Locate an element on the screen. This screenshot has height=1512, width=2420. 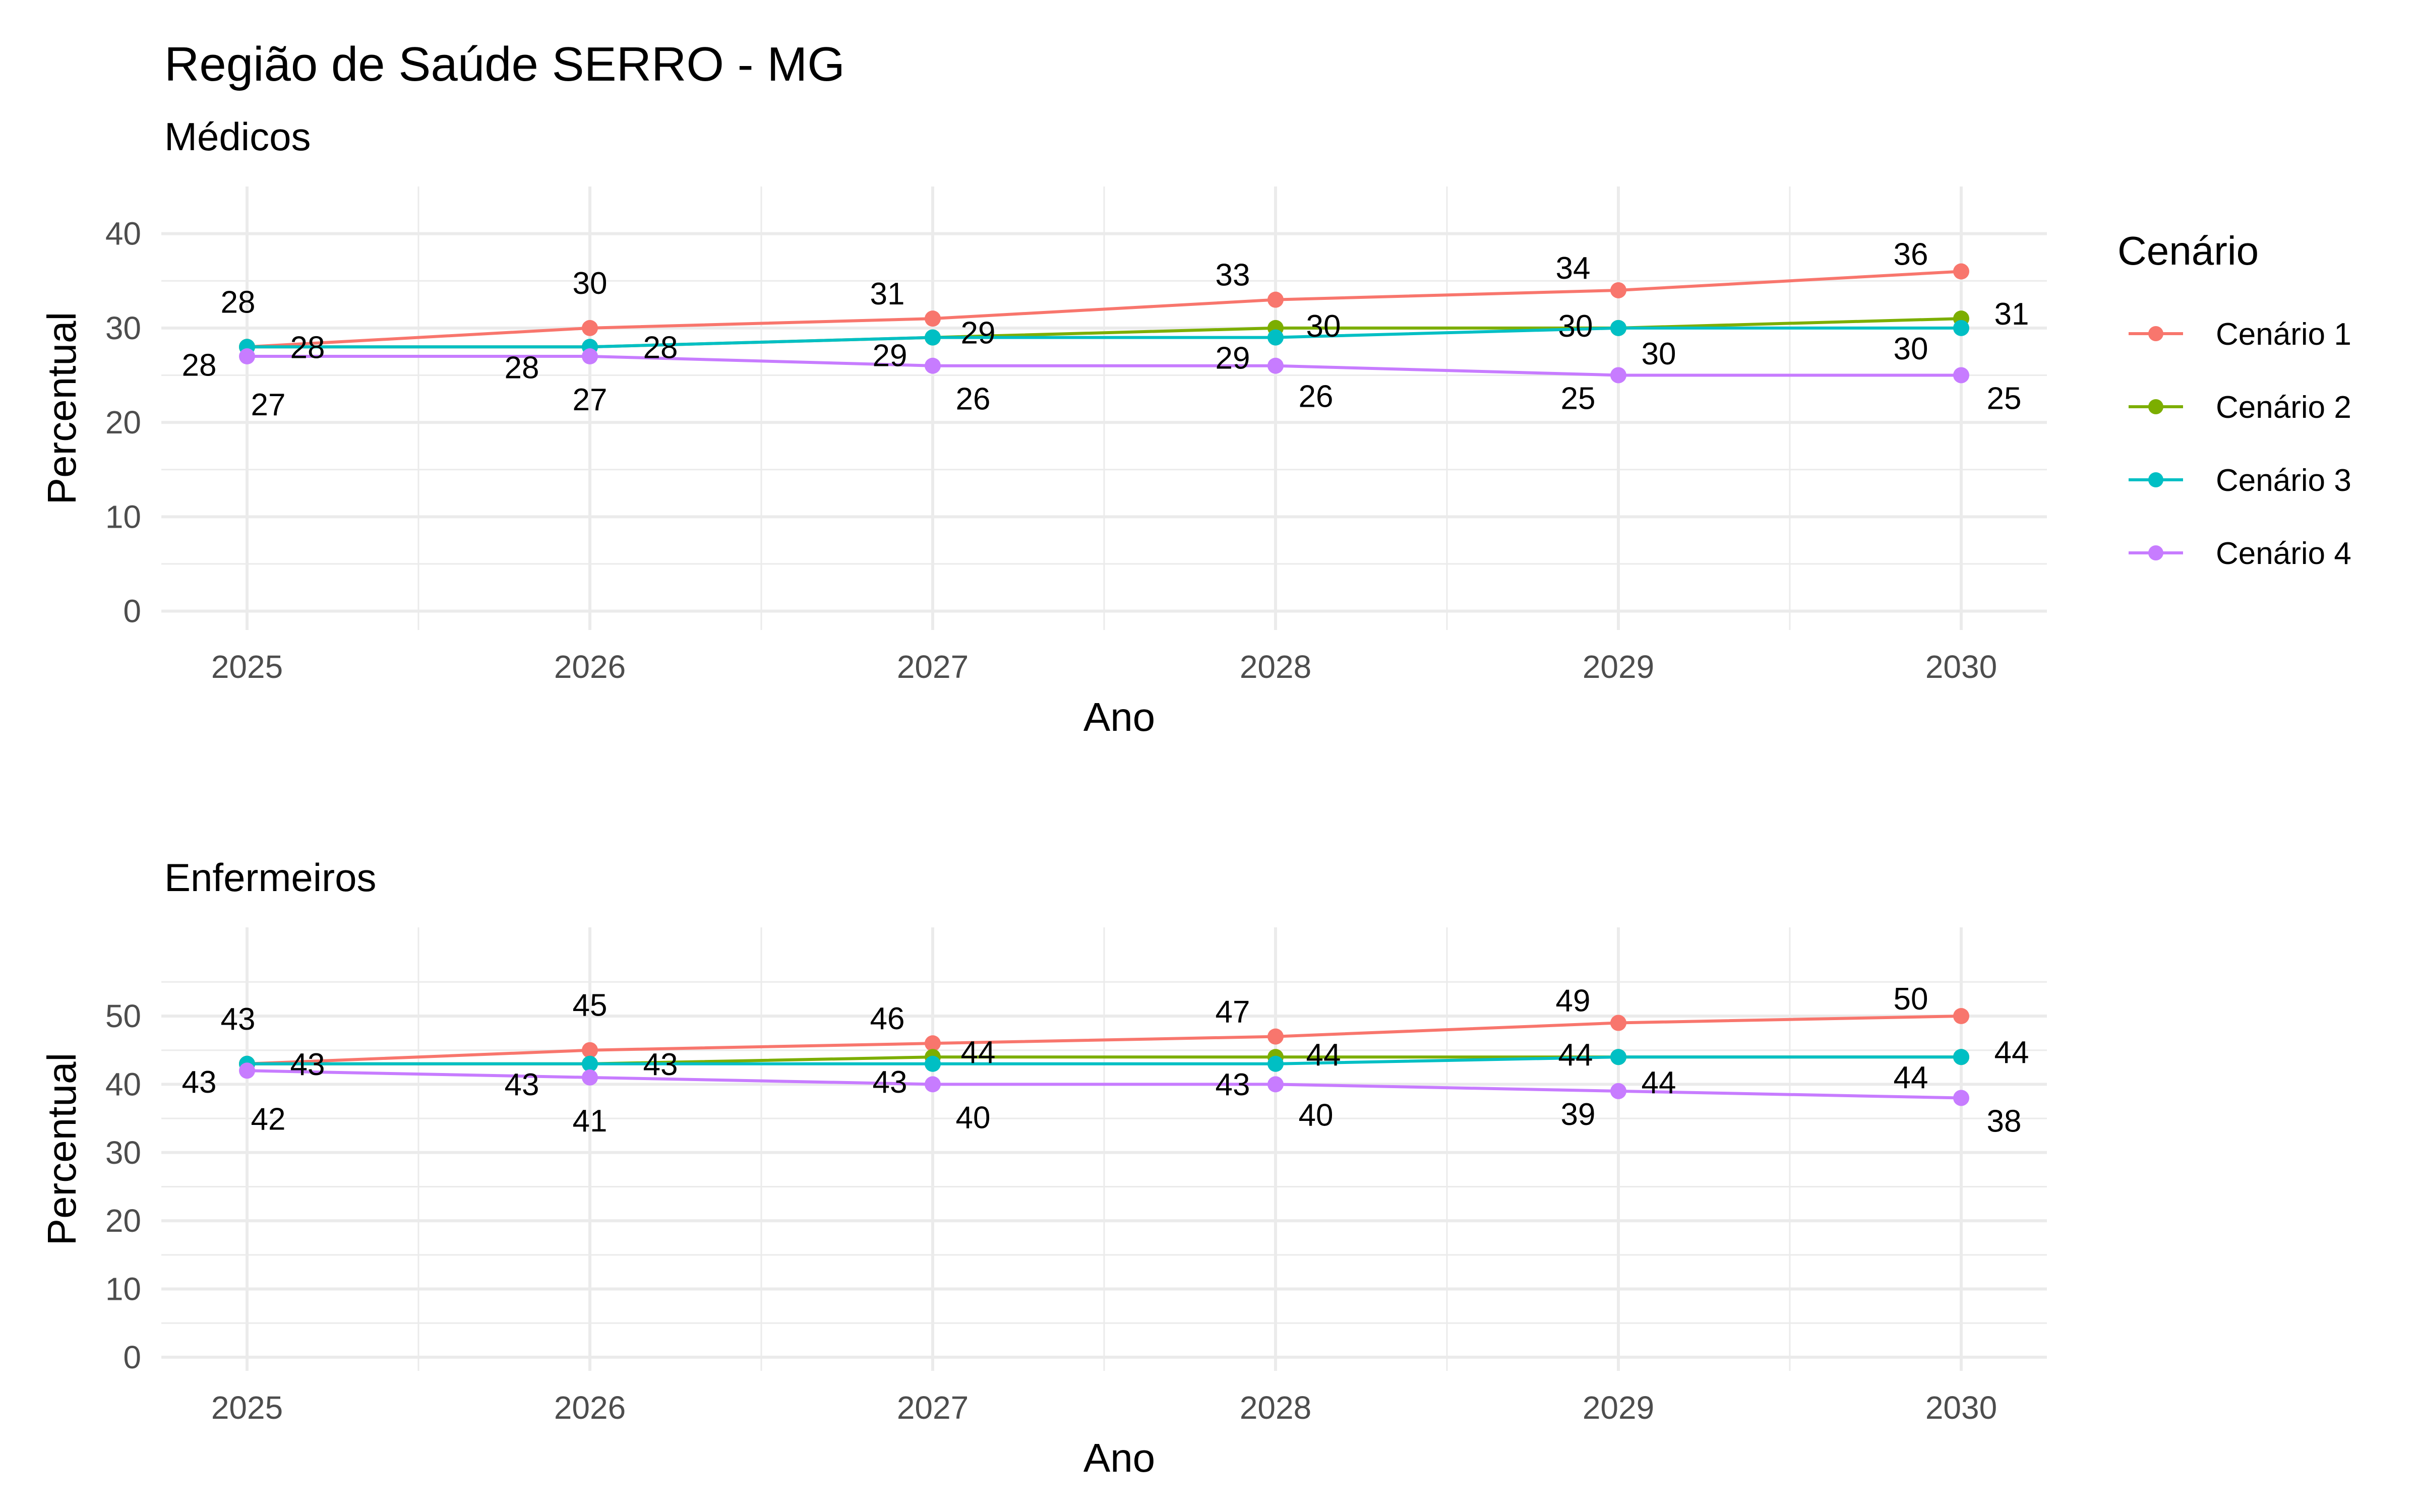
data-label: 42 is located at coordinates (268, 1120).